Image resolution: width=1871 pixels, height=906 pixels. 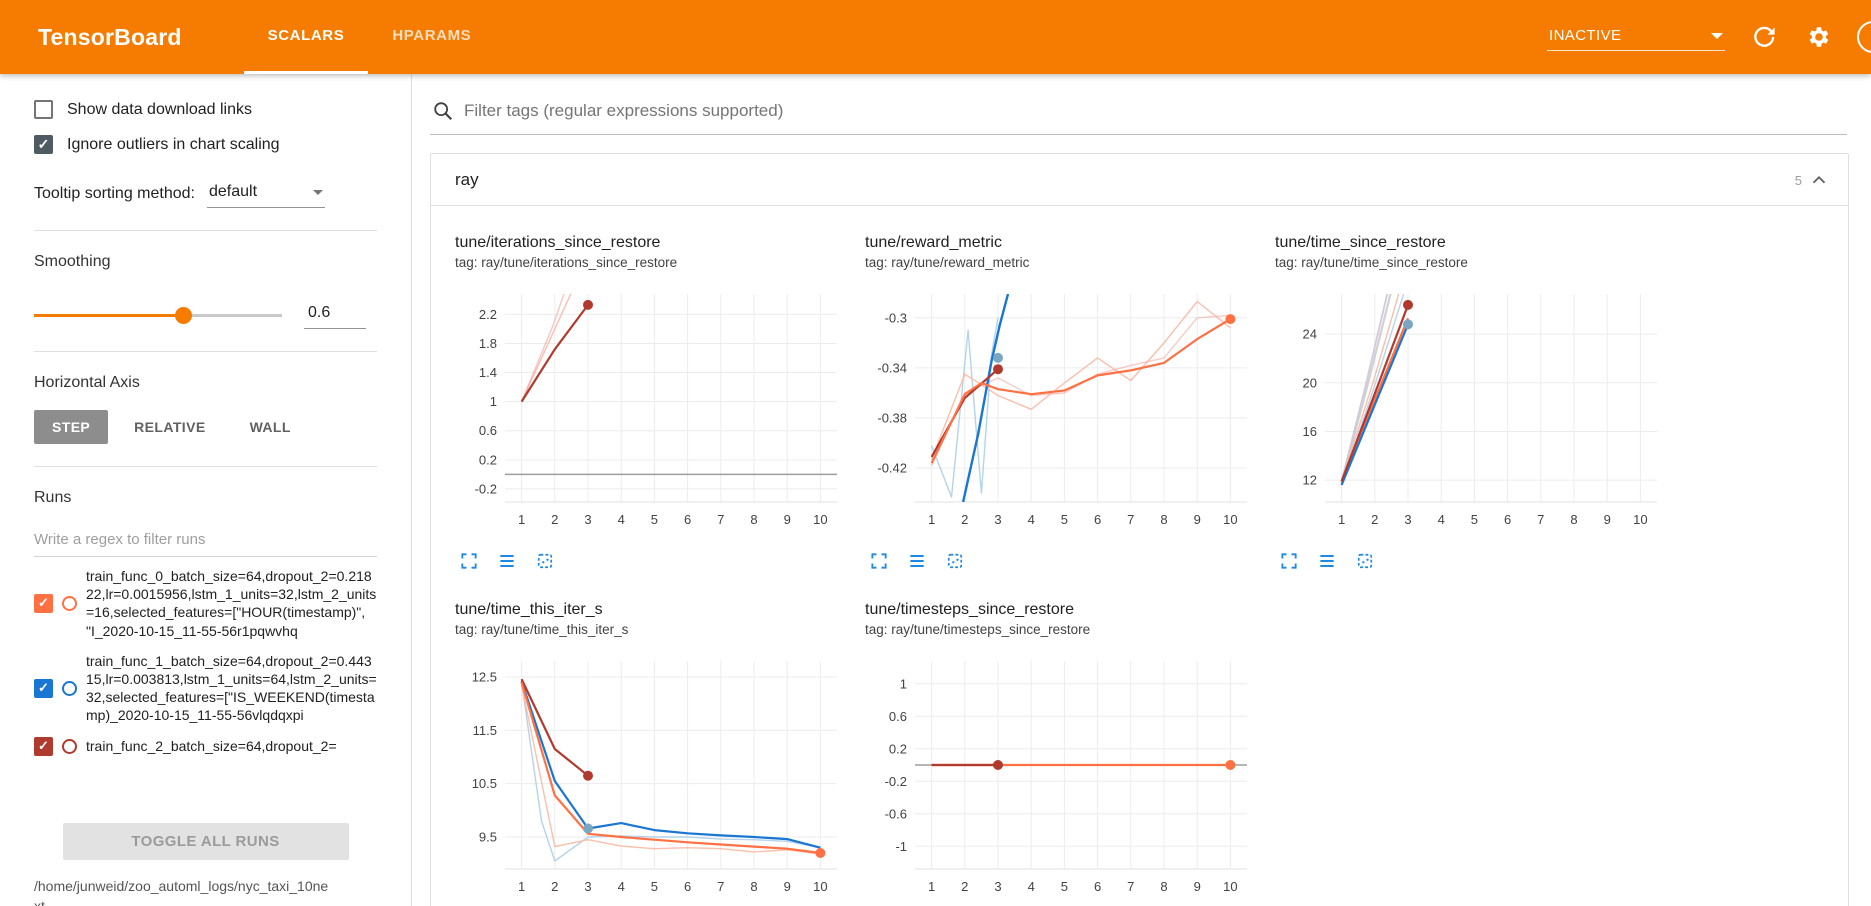 I want to click on svg-text: -0.6, so click(x=896, y=813).